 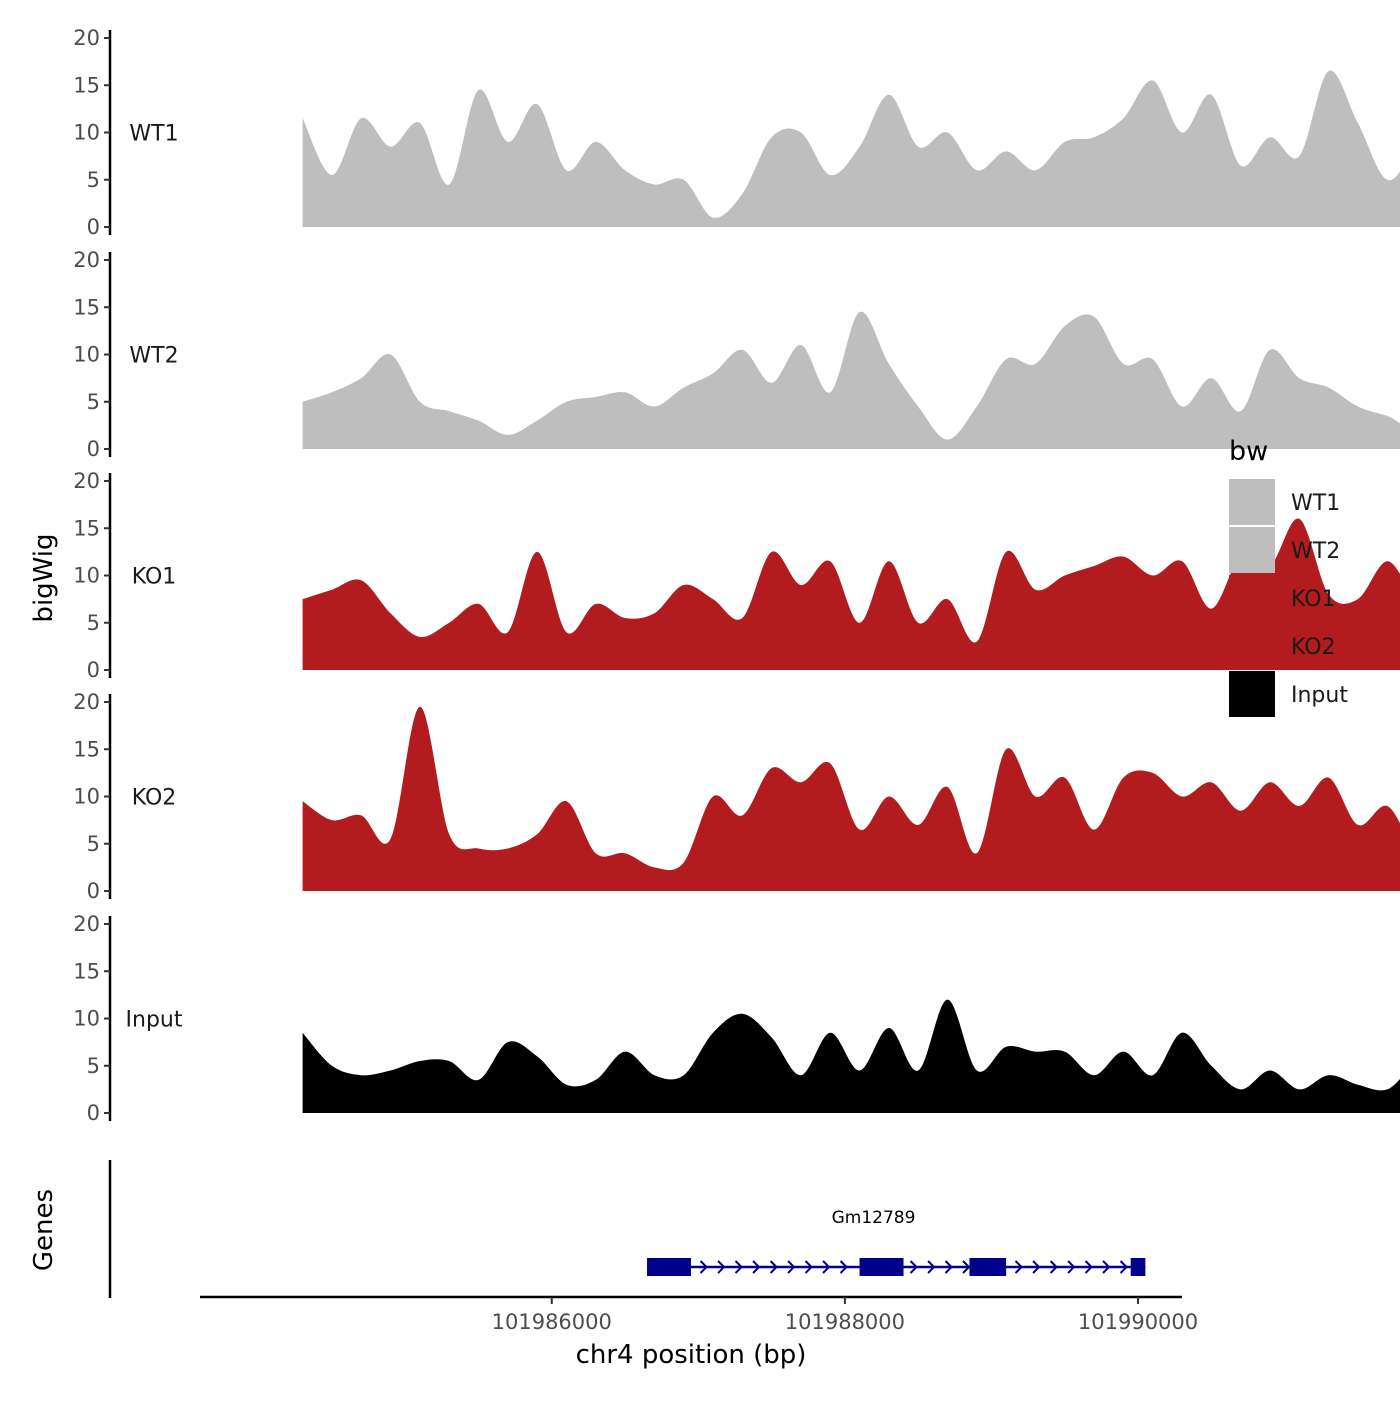 I want to click on track-label-ko2: KO2, so click(x=154, y=798).